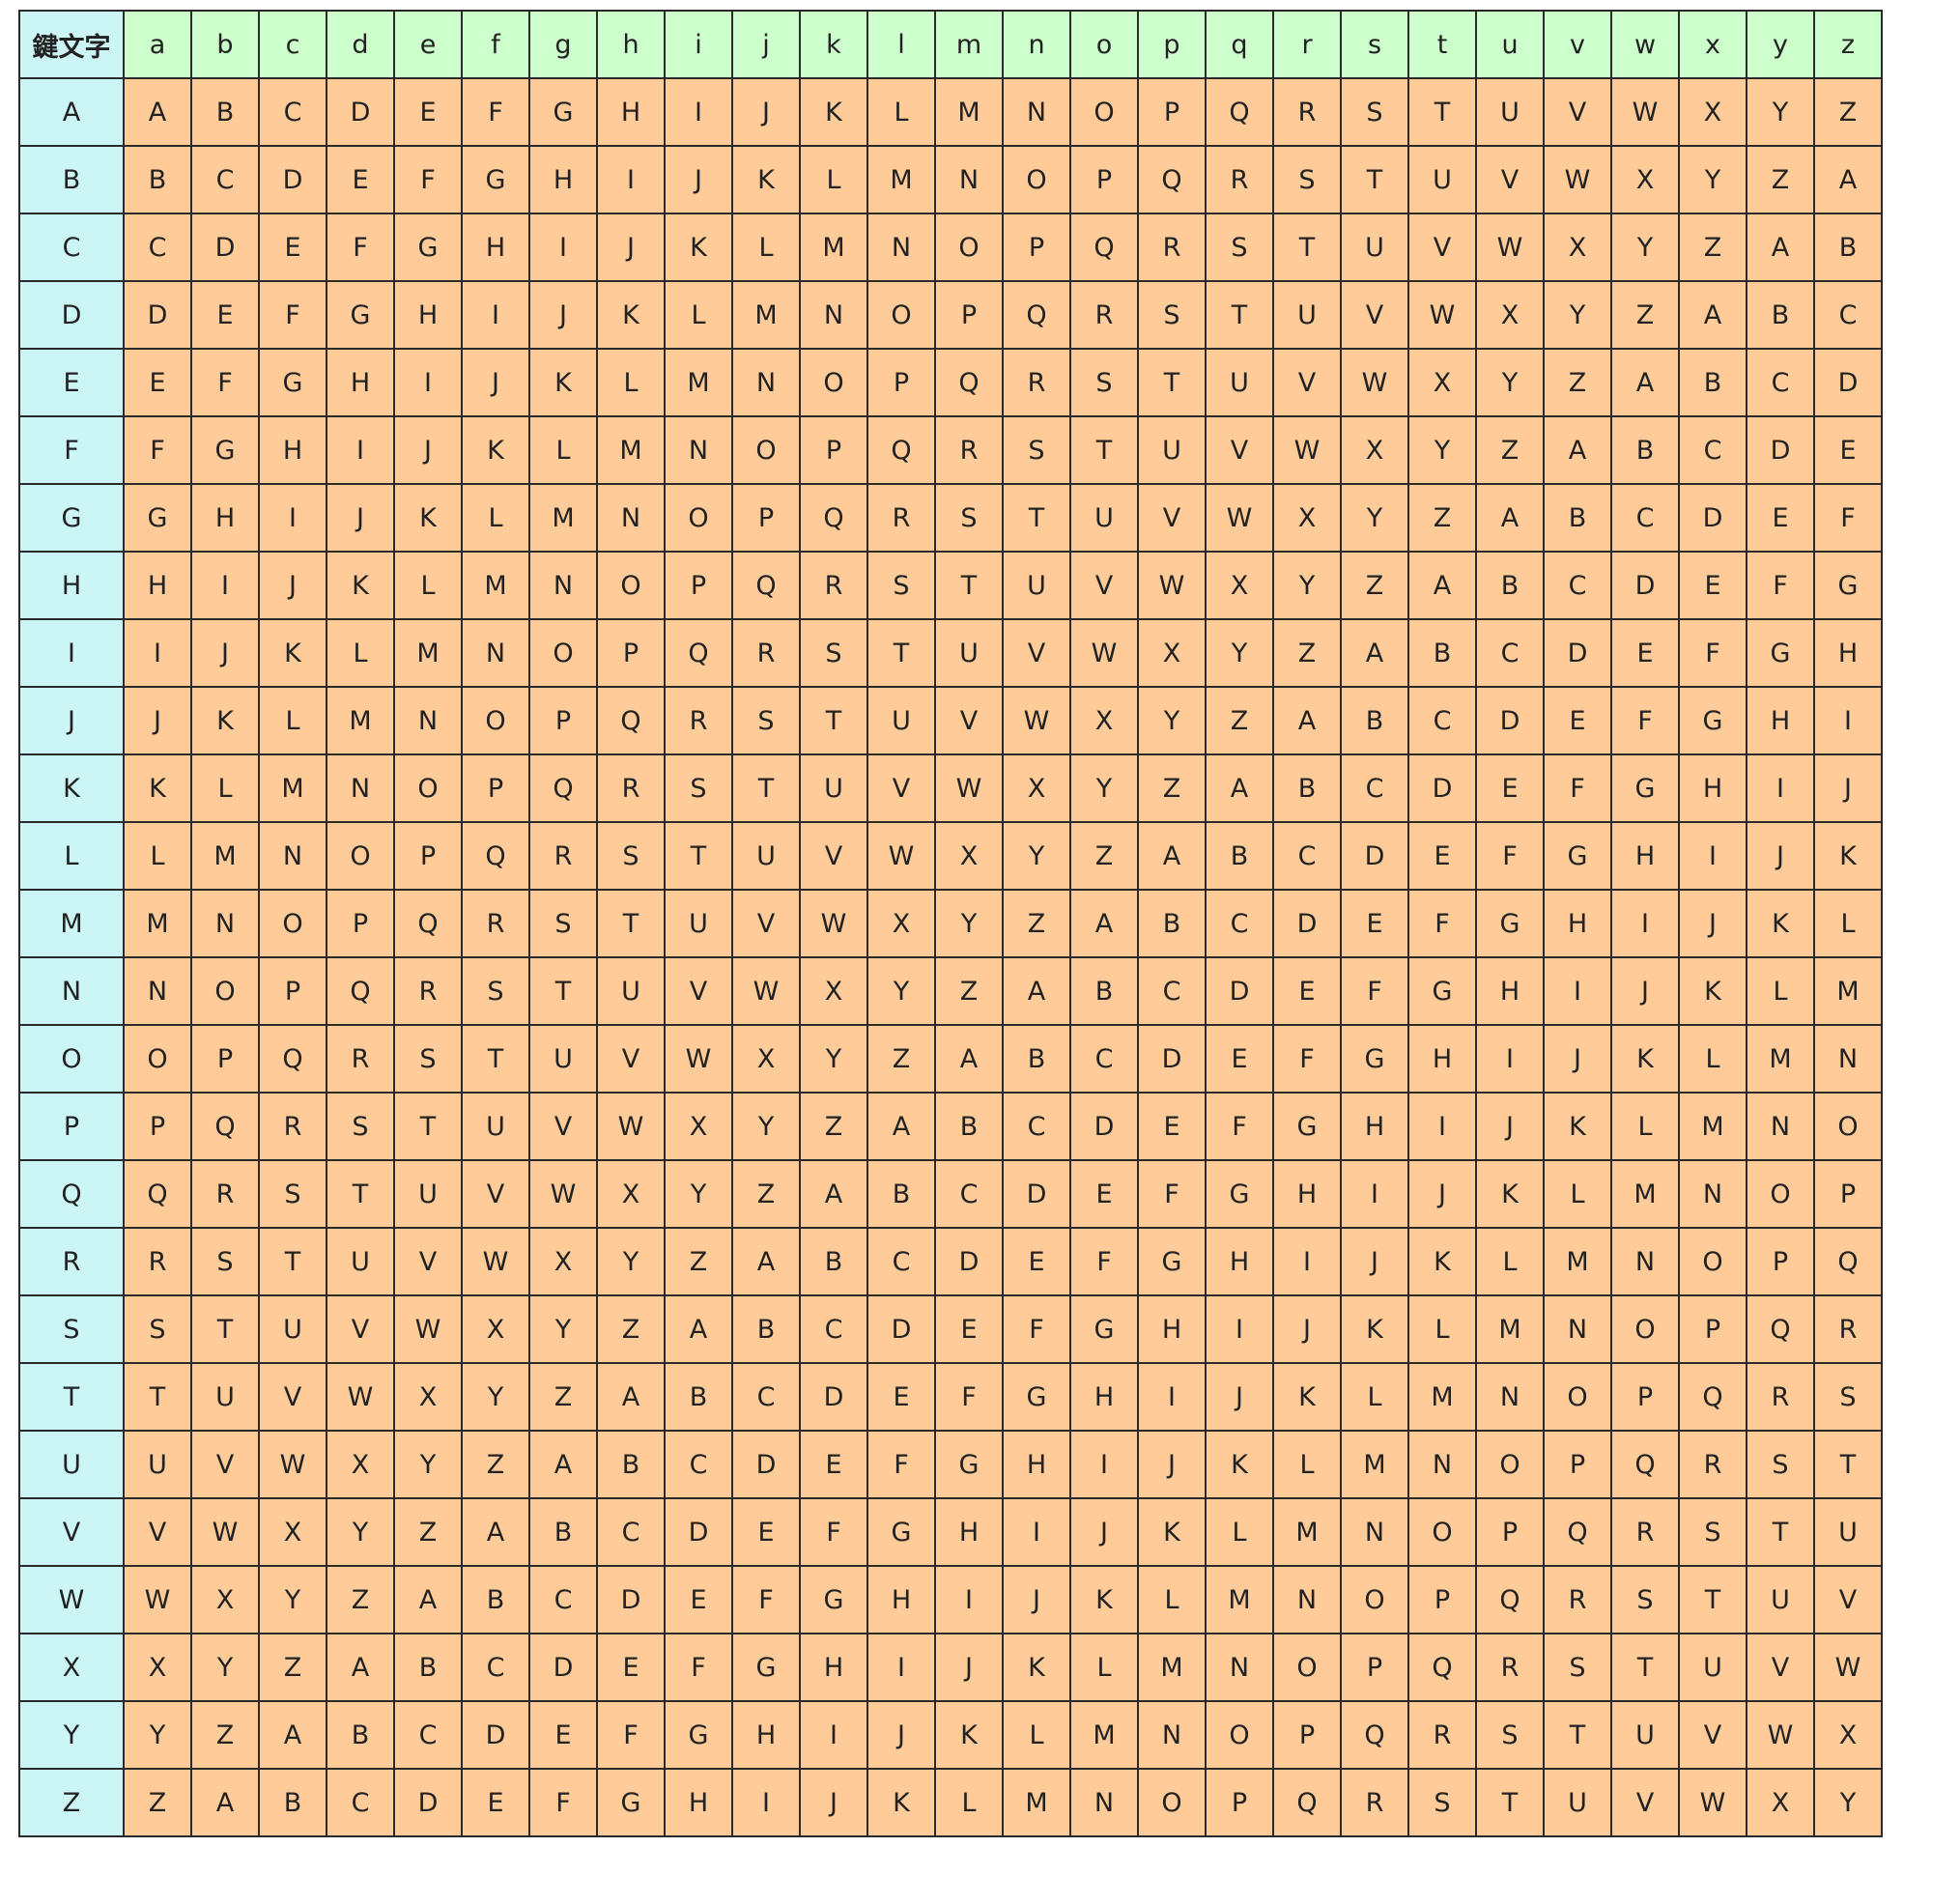 The width and height of the screenshot is (1960, 1904). Describe the element at coordinates (1442, 44) in the screenshot. I see `column-key-19: t` at that location.